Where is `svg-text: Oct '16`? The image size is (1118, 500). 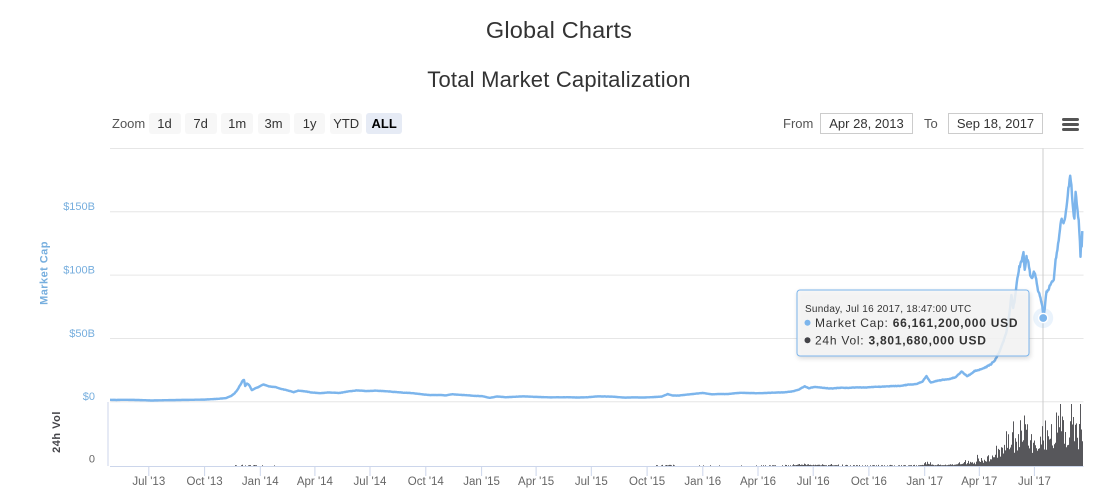
svg-text: Oct '16 is located at coordinates (869, 482).